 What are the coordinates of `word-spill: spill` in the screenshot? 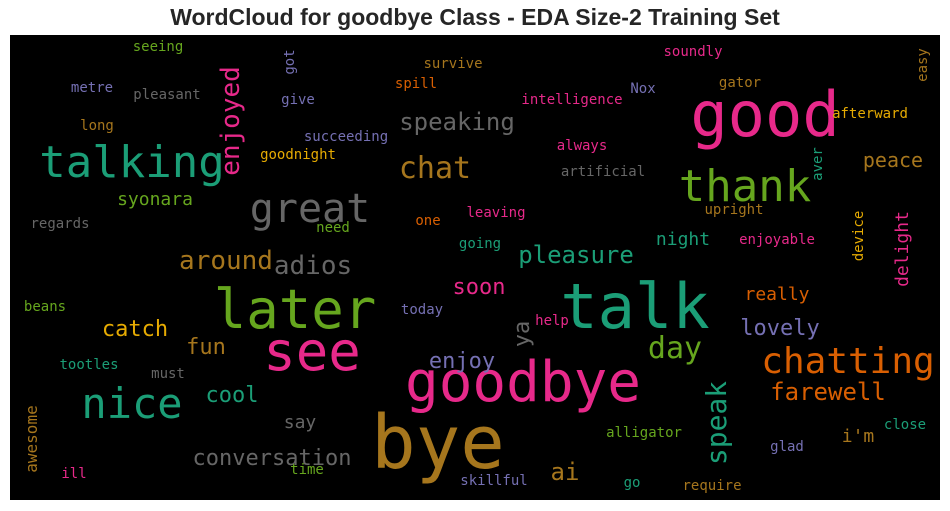 It's located at (416, 84).